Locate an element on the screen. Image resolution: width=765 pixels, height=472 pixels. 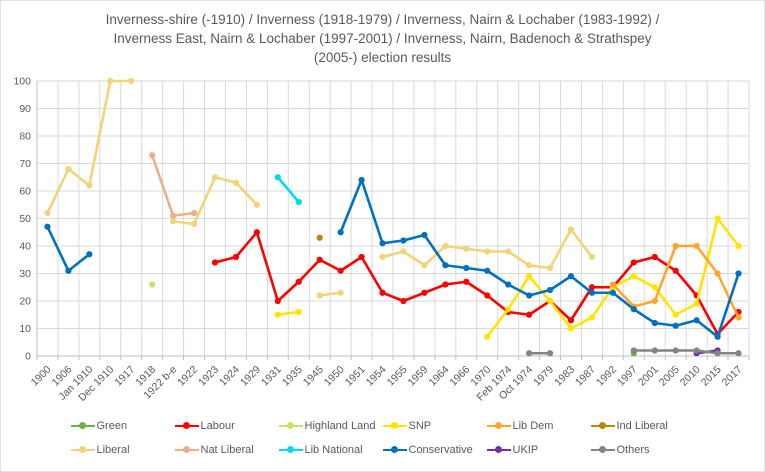
y-tick-label: 60 is located at coordinates (25, 192).